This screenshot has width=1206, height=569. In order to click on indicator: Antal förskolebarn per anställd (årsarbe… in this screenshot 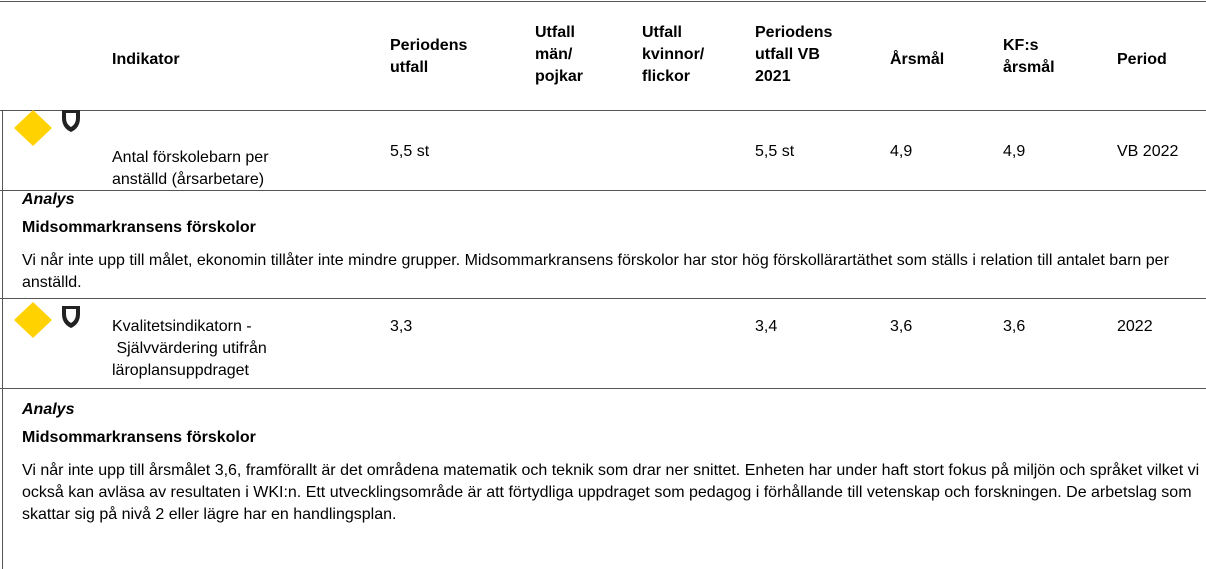, I will do `click(190, 168)`.